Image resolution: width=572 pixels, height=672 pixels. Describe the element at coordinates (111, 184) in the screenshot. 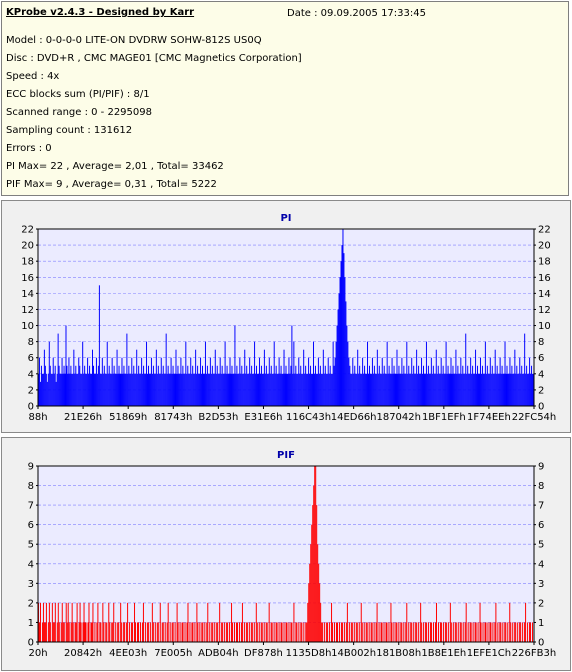

I see `info-pif-stats: PIF Max= 9 , Average= 0,31 , Total= 5222` at that location.